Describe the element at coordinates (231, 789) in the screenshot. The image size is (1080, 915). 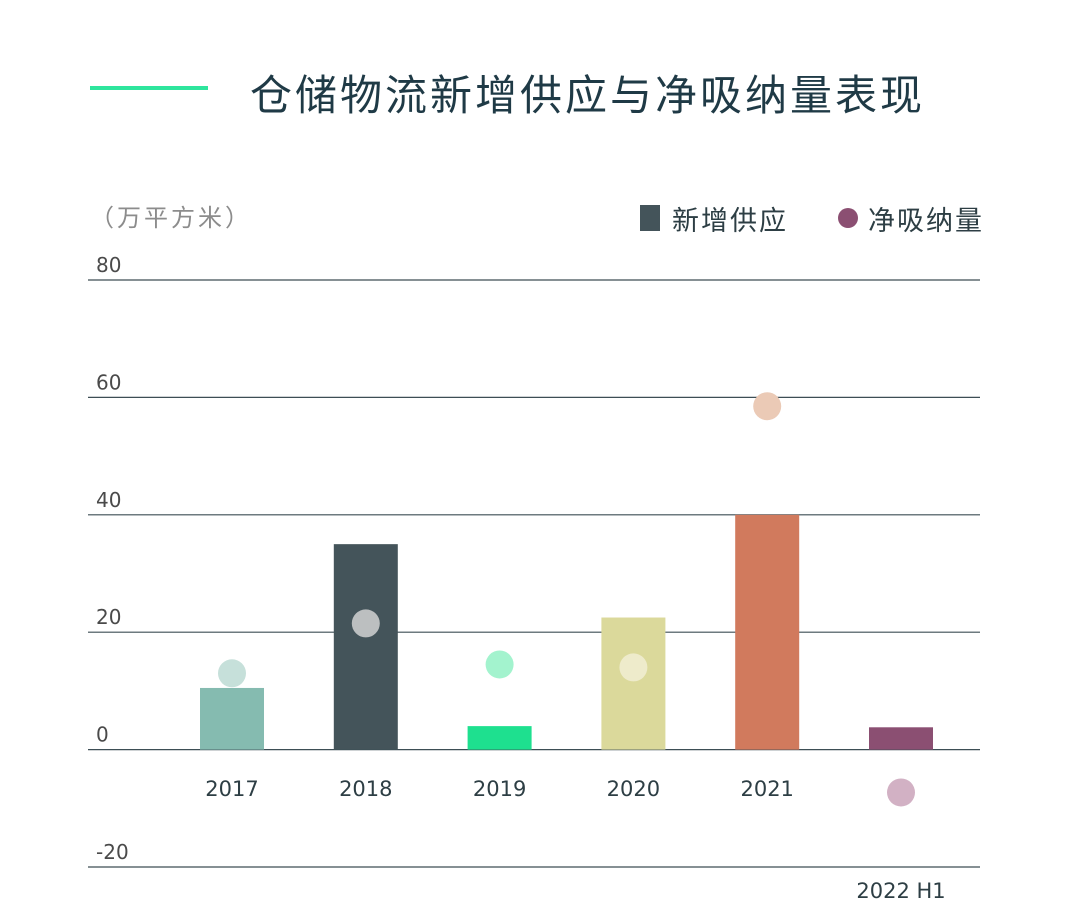
I see `x-tick-label: 2017` at that location.